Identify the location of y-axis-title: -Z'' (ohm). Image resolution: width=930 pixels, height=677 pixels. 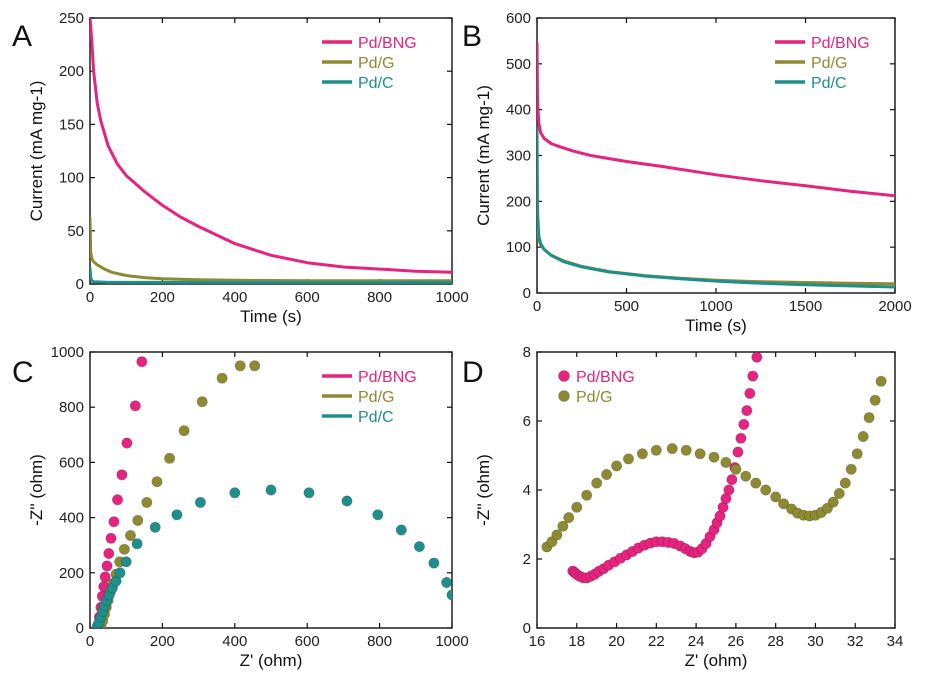
(483, 490).